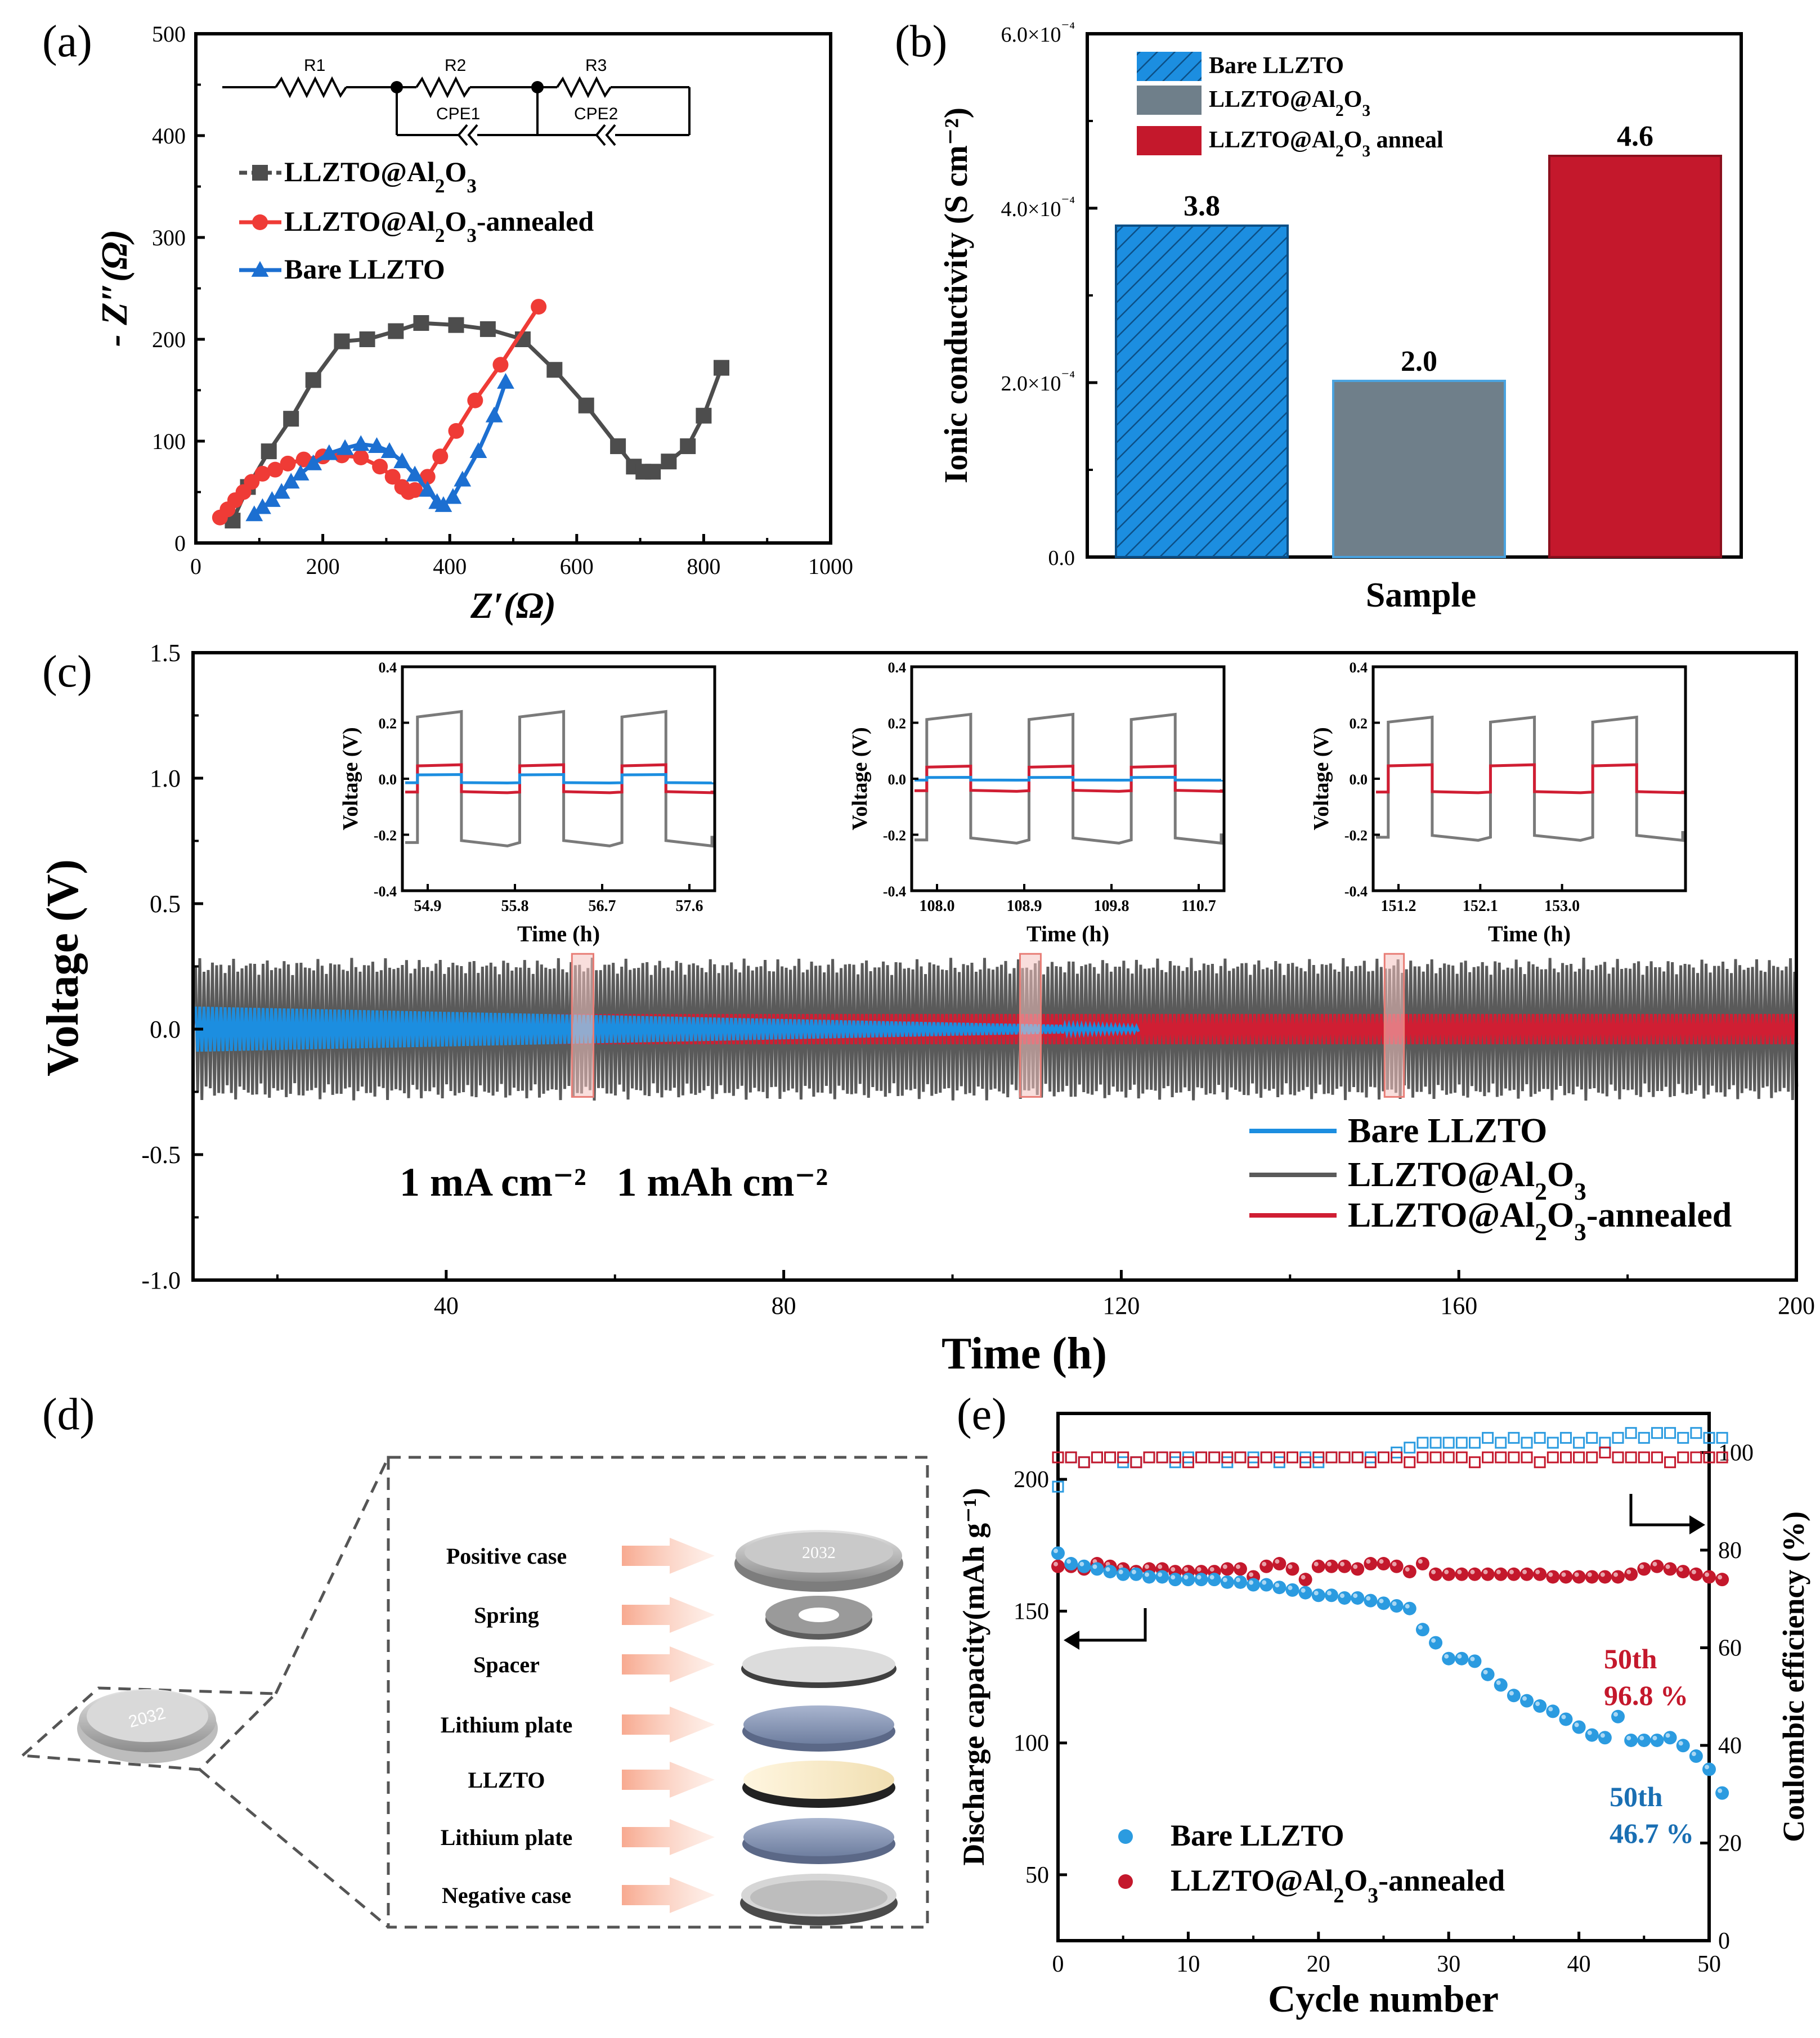  I want to click on y-tick-label: 200, so click(169, 339).